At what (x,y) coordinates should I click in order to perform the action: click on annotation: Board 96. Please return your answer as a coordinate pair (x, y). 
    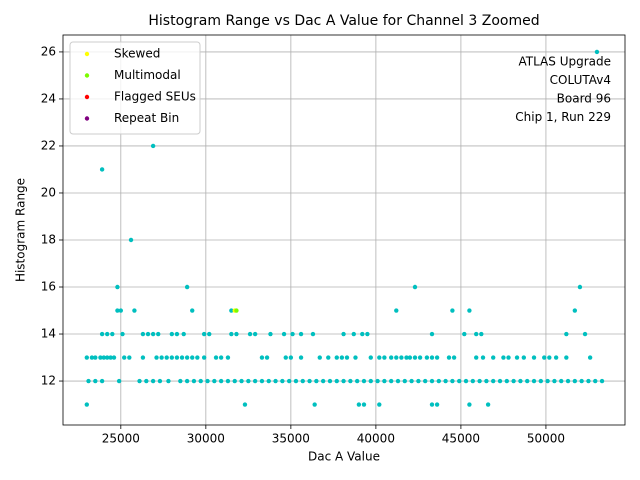
    Looking at the image, I should click on (584, 99).